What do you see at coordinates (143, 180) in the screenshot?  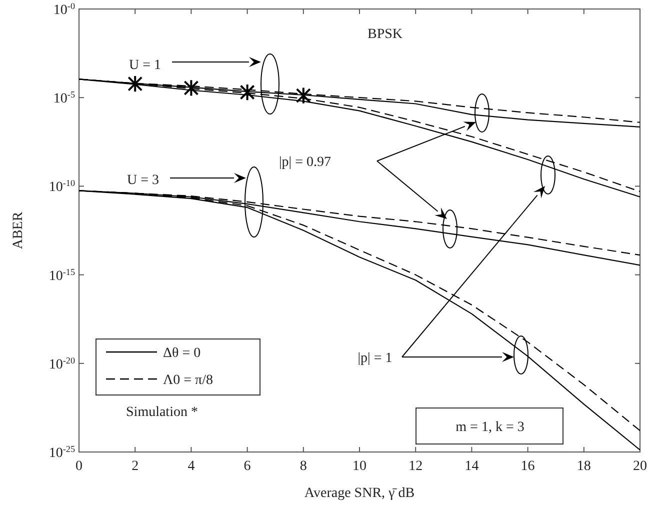 I see `annotation: U = 3` at bounding box center [143, 180].